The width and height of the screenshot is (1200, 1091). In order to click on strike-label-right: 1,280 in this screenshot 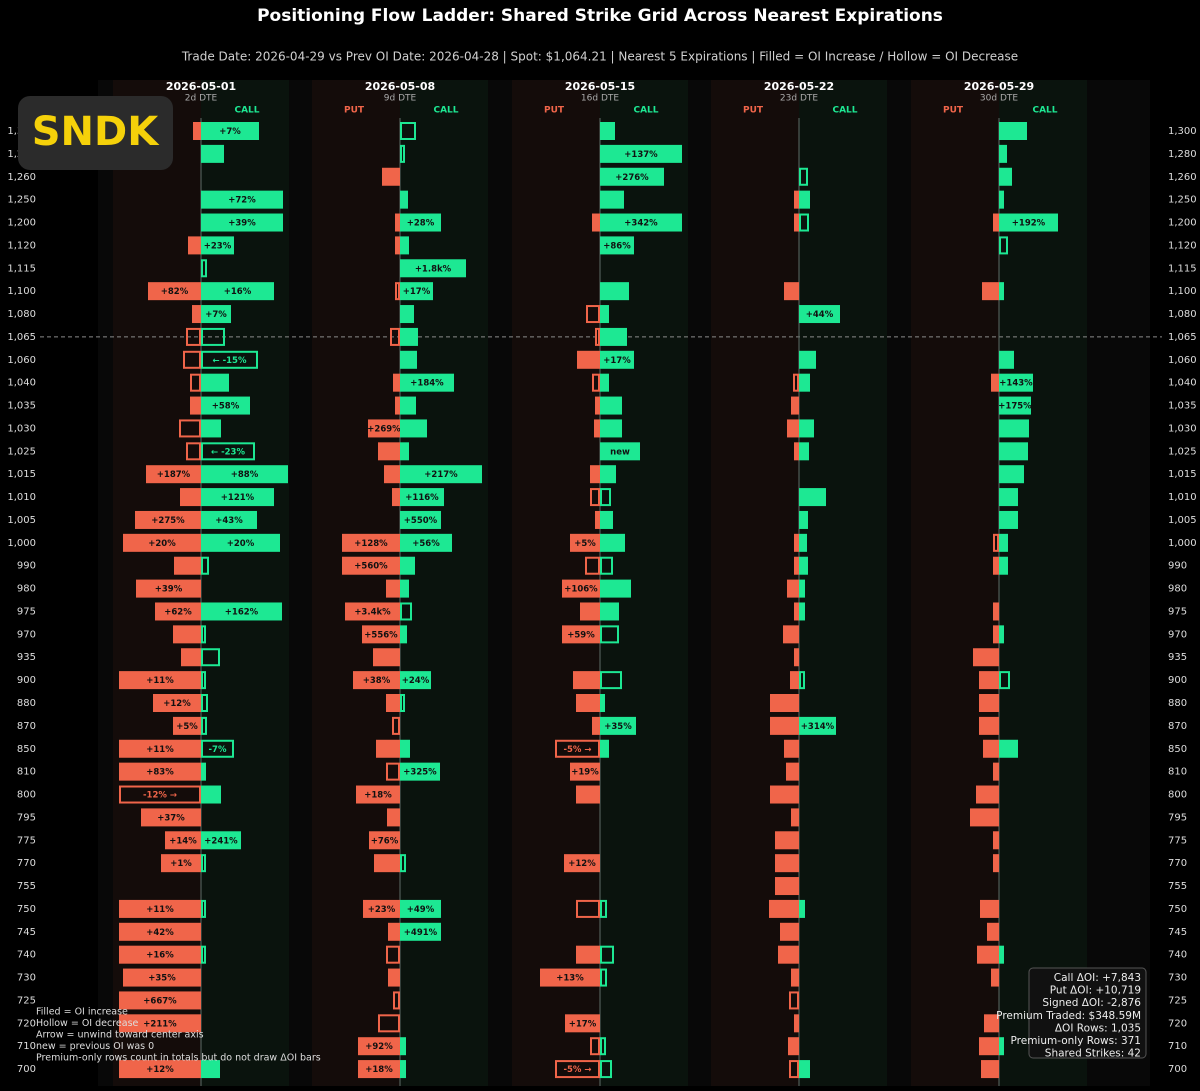, I will do `click(1182, 154)`.